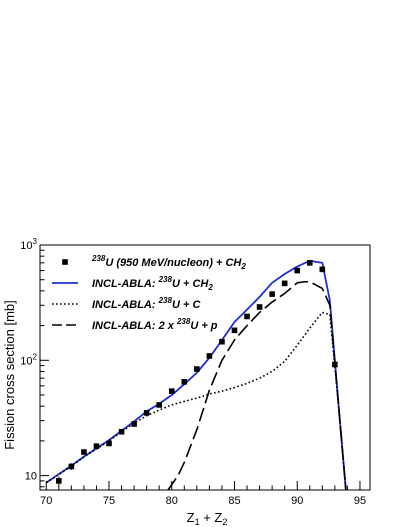 Image resolution: width=407 pixels, height=527 pixels. Describe the element at coordinates (152, 283) in the screenshot. I see `legend-entry-incl_ch2: INCL-ABLA: 238U + CH2` at that location.